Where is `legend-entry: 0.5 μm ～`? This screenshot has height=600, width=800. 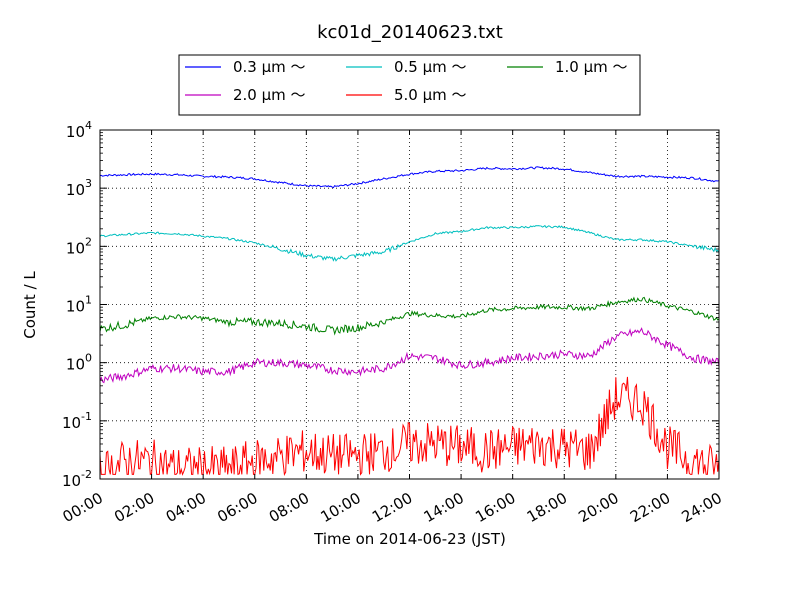
legend-entry: 0.5 μm ～ is located at coordinates (430, 67).